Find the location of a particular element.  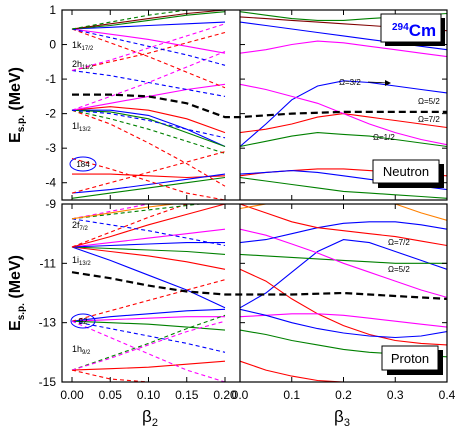

omega-label-7-2: Ω=7/2 is located at coordinates (429, 119).